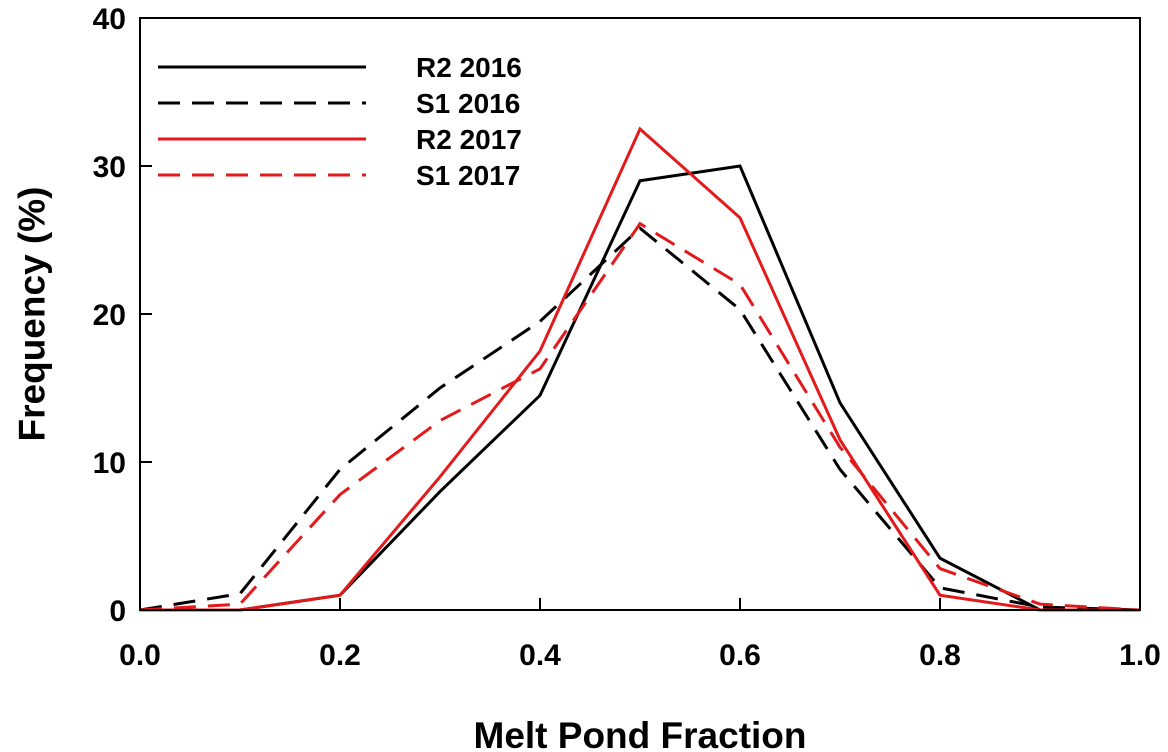  Describe the element at coordinates (32, 314) in the screenshot. I see `y-axis-title: Frequency (%)` at that location.